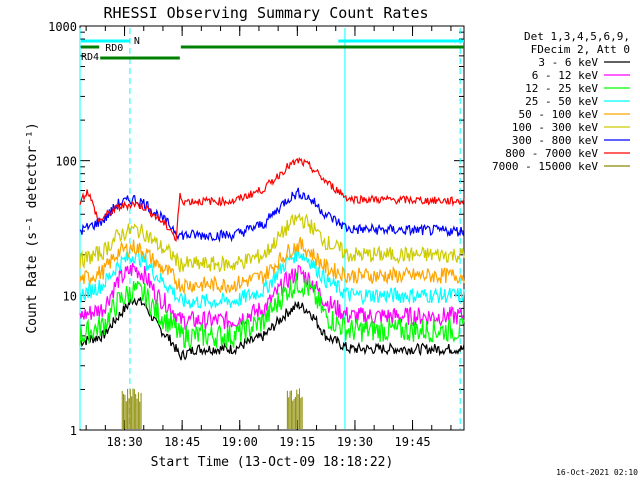 This screenshot has height=480, width=640. Describe the element at coordinates (545, 166) in the screenshot. I see `legend-label: 7000 - 15000 keV` at that location.